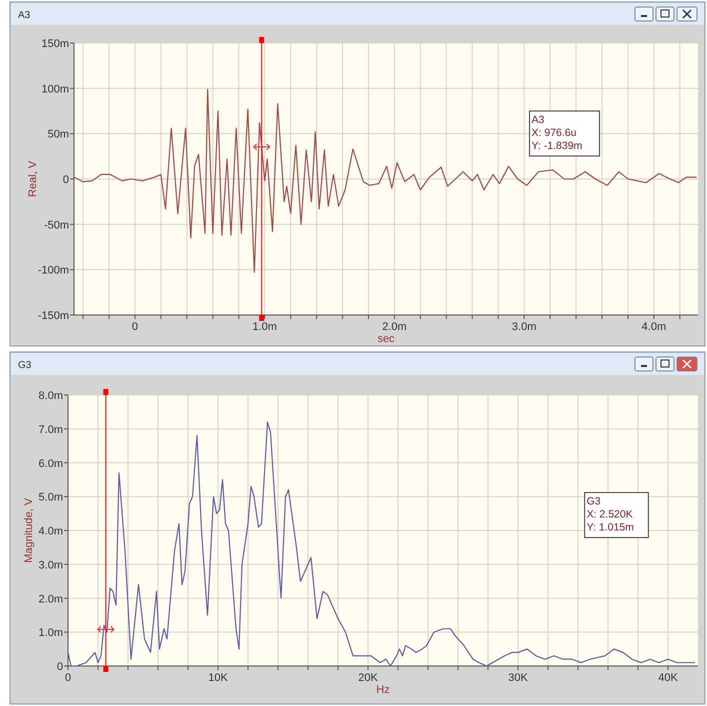  I want to click on x-tick-label: 4.0m, so click(654, 327).